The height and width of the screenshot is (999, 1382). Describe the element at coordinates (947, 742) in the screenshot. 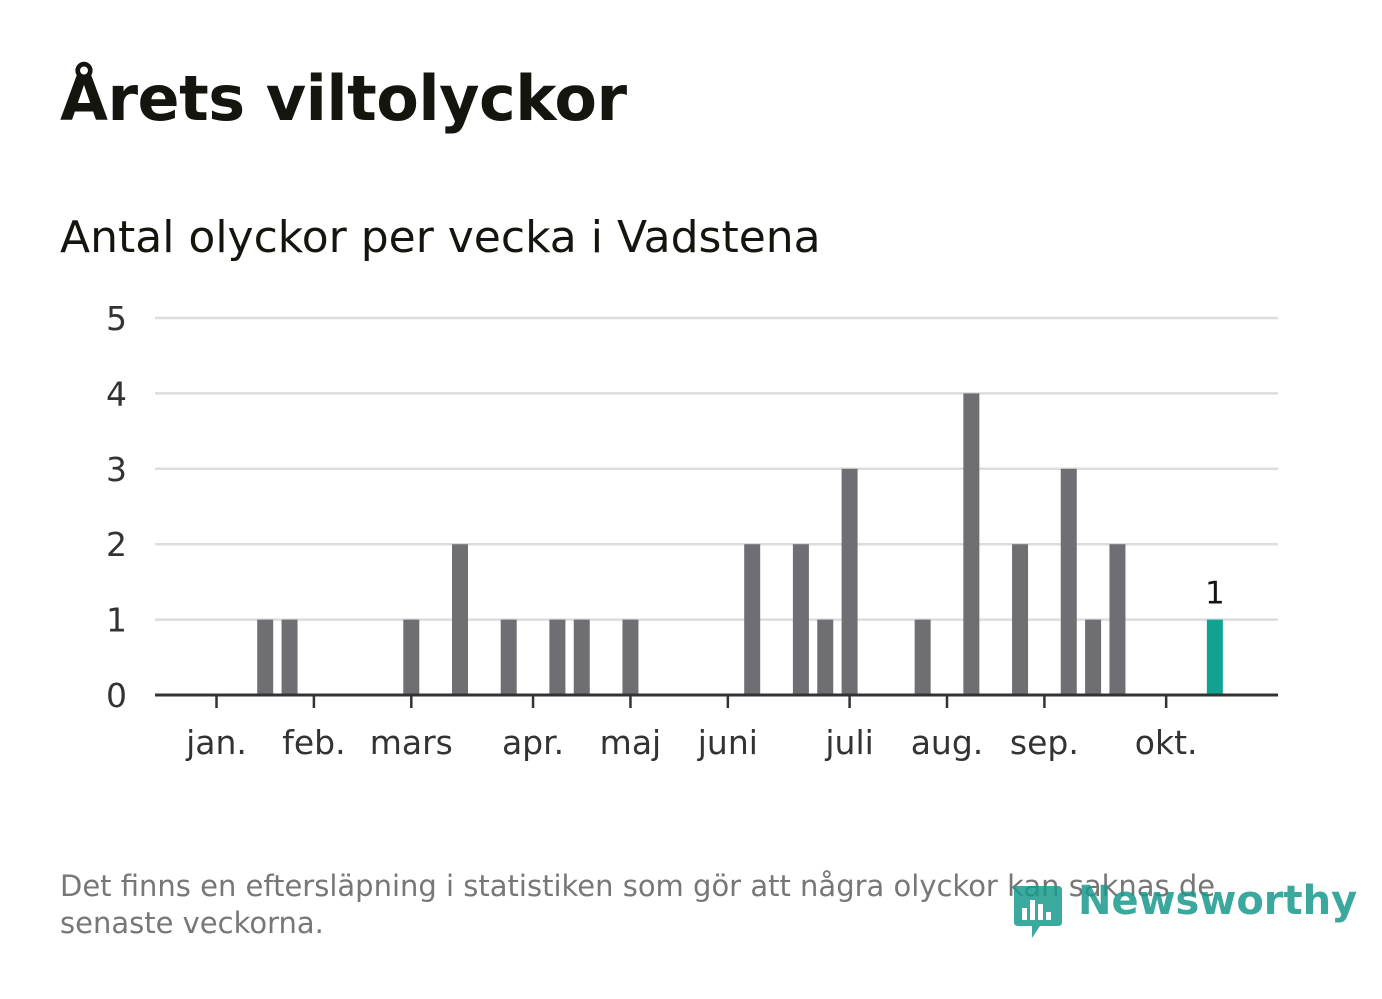

I see `x-tick-label: aug.` at that location.